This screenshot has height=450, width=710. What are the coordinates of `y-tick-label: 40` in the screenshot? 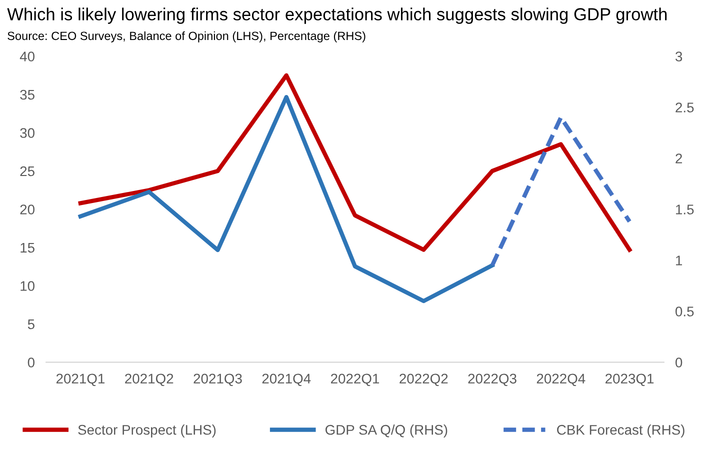 It's located at (27, 57).